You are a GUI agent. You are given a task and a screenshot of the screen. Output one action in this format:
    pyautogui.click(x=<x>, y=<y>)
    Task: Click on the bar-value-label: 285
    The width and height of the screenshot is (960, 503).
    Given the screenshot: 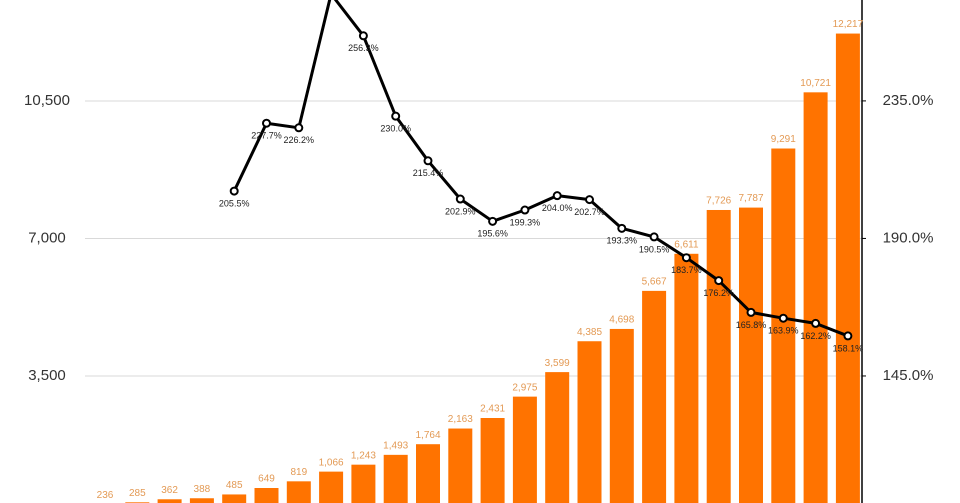 What is the action you would take?
    pyautogui.click(x=137, y=493)
    